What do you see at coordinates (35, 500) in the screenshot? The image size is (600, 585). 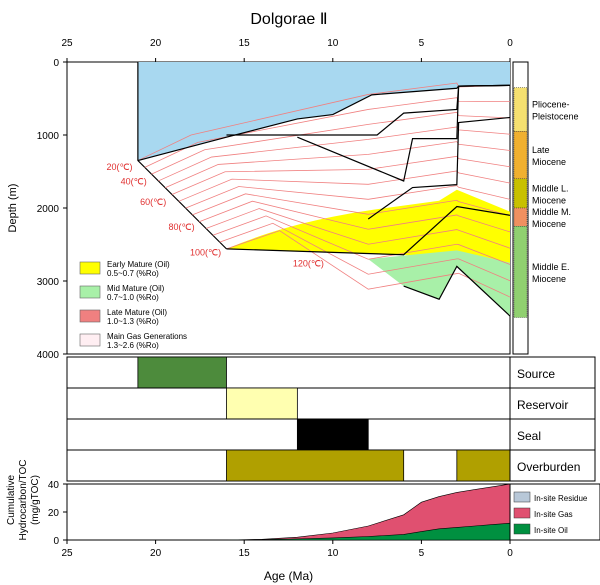 I see `y-axis-label: (mg/gTOC)` at bounding box center [35, 500].